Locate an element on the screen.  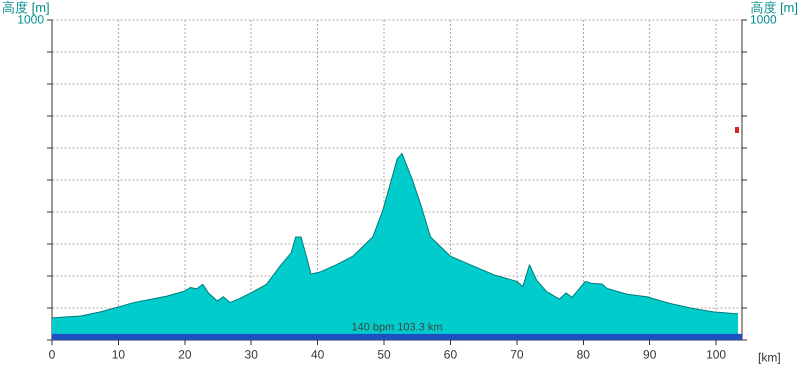
x-tick-label: 40 is located at coordinates (317, 355).